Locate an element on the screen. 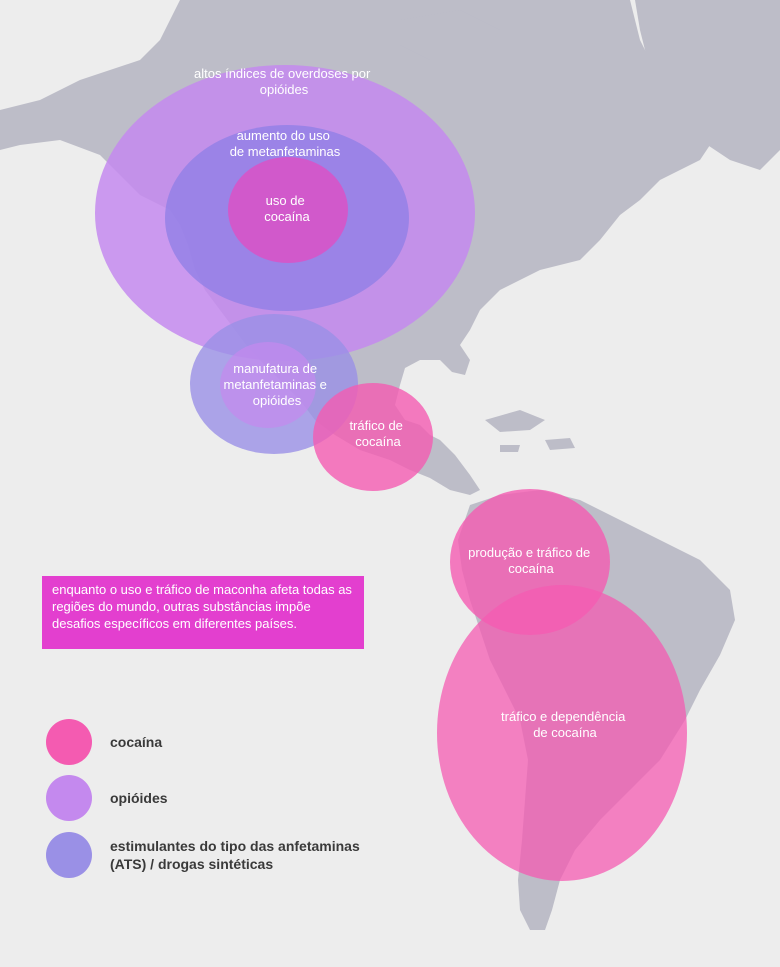  arctic-islands is located at coordinates (505, 52).